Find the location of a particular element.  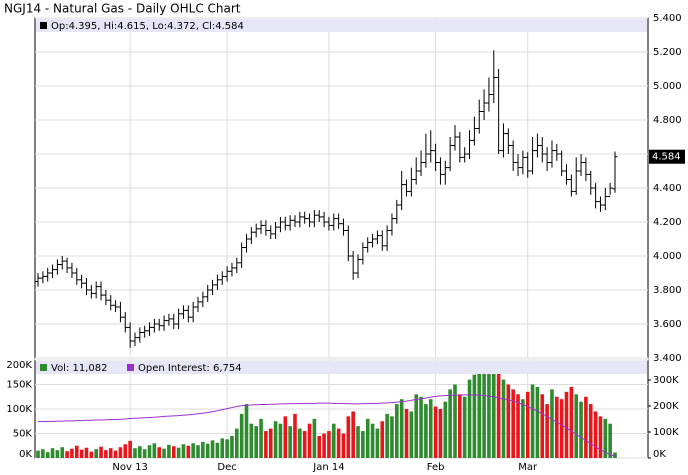

legend-text: Open Interest: 6,754 is located at coordinates (190, 368).